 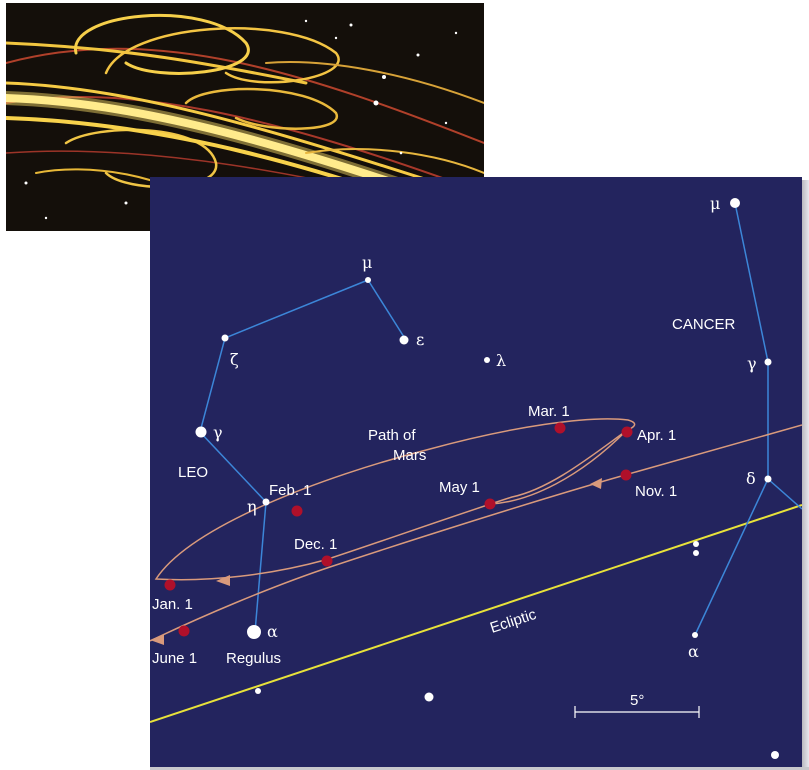 I want to click on mars-dot-feb1, so click(x=297, y=511).